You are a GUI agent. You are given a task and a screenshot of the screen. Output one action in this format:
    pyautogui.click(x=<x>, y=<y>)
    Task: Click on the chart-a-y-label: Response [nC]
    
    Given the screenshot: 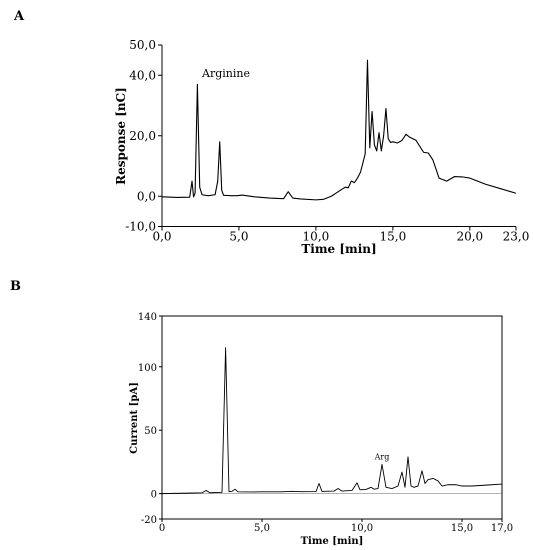 What is the action you would take?
    pyautogui.click(x=121, y=136)
    